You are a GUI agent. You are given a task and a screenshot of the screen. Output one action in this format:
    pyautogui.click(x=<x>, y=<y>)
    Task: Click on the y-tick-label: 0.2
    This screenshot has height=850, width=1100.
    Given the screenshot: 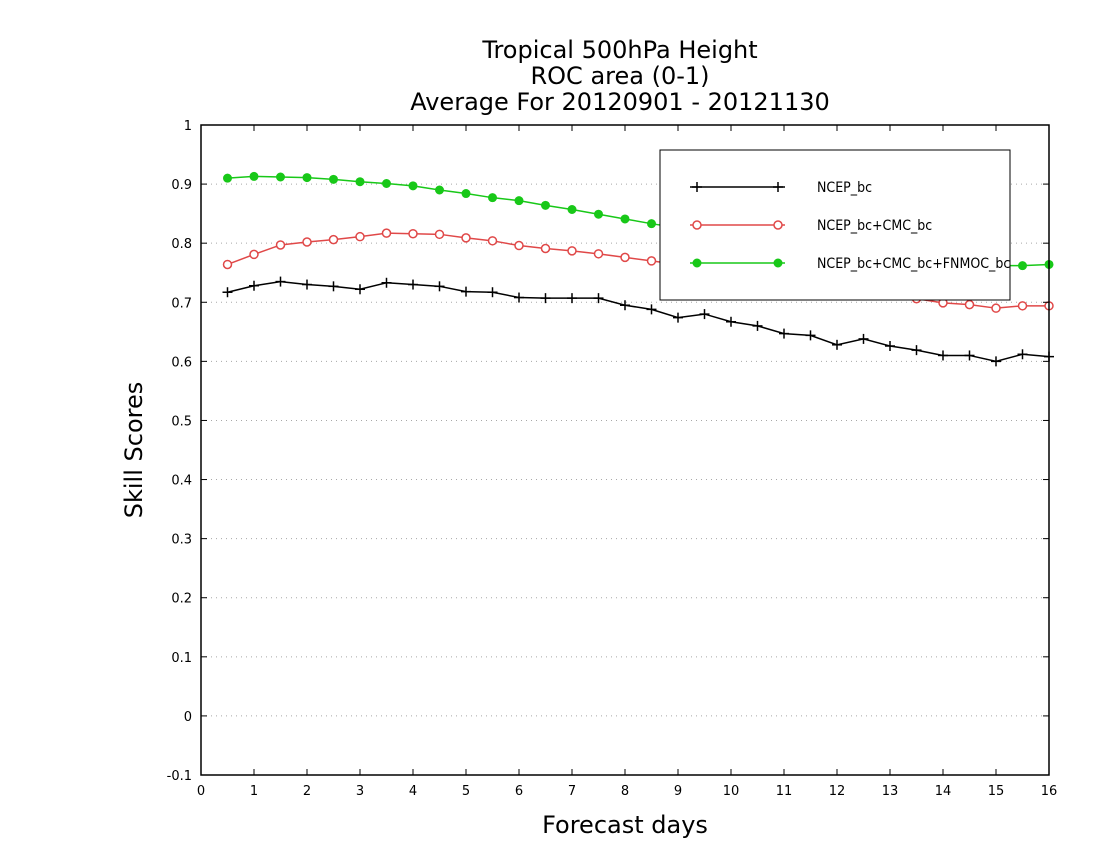 What is the action you would take?
    pyautogui.click(x=181, y=599)
    